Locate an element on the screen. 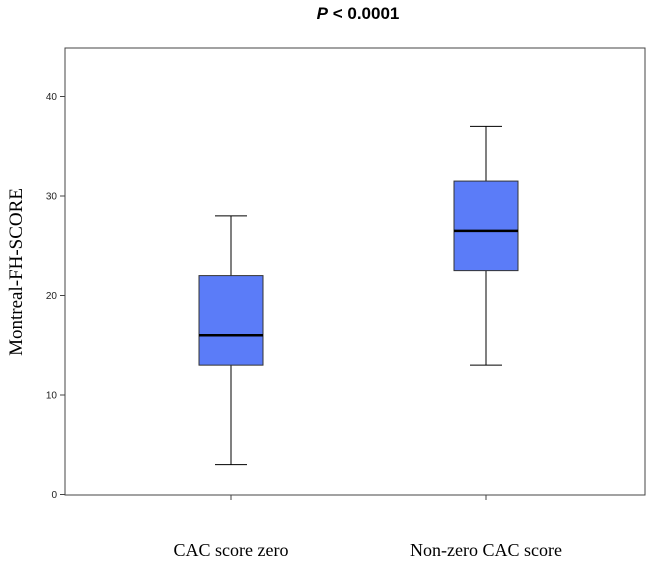  y-axis-ticks: 0 10 20 30 40 is located at coordinates (55, 296).